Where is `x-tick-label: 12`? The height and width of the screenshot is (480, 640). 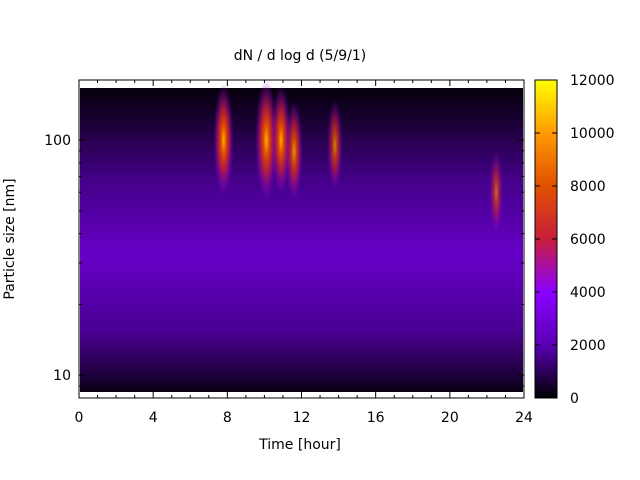 x-tick-label: 12 is located at coordinates (302, 418).